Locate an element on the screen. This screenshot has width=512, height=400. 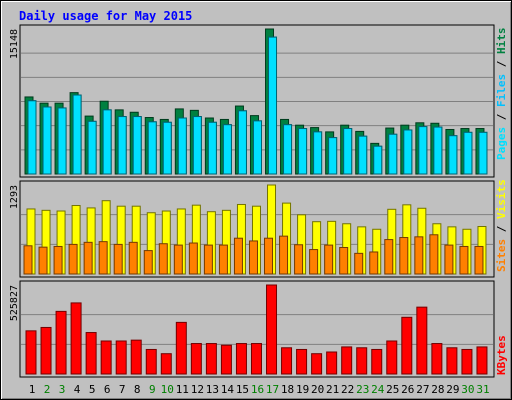
x-tick-day-9: 9 is located at coordinates (152, 389).